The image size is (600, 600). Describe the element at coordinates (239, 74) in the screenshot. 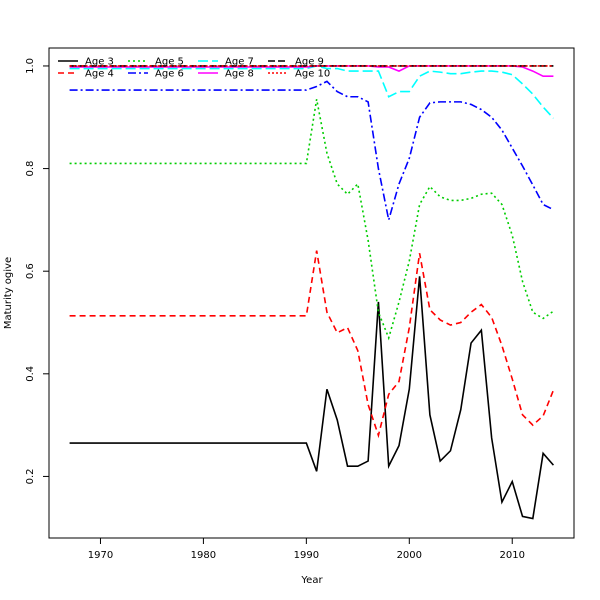

I see `legend-label-6: Age 8` at that location.